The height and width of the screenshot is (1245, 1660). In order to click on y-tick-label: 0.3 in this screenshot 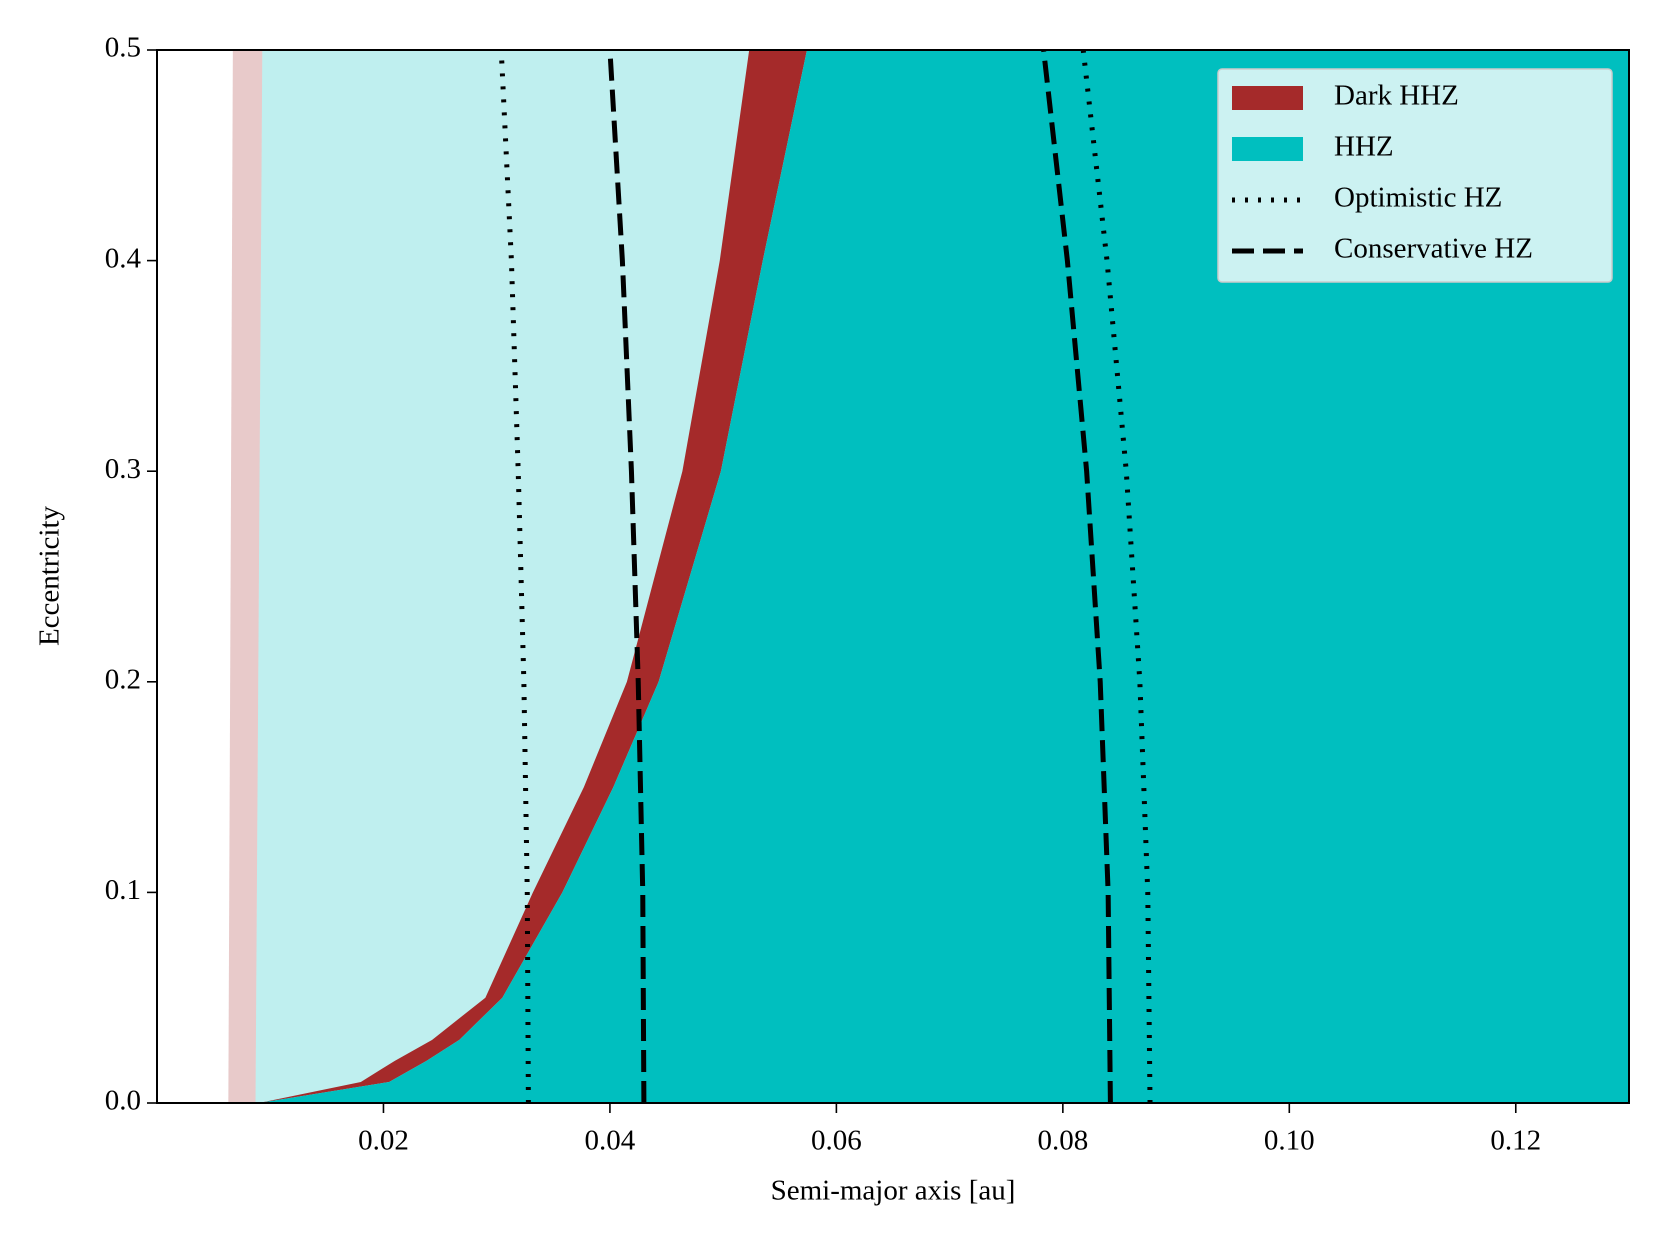, I will do `click(123, 469)`.